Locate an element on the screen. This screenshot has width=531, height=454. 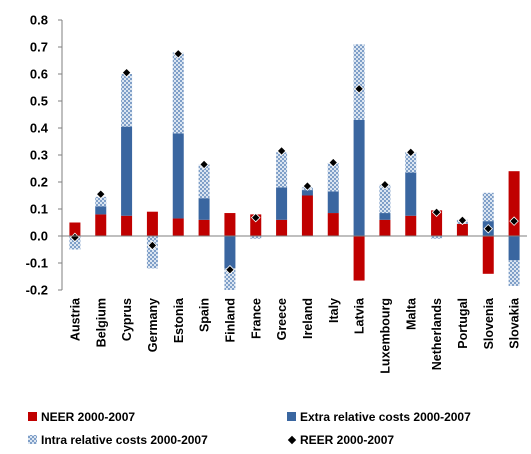
reer-marker-estonia is located at coordinates (178, 53).